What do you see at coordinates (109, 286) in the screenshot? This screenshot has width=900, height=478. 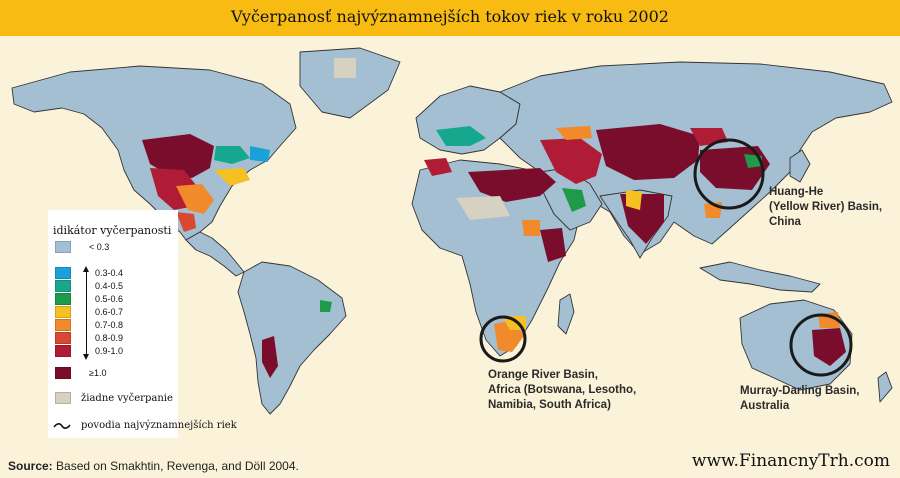 I see `legend-label: 0.4-0.5` at bounding box center [109, 286].